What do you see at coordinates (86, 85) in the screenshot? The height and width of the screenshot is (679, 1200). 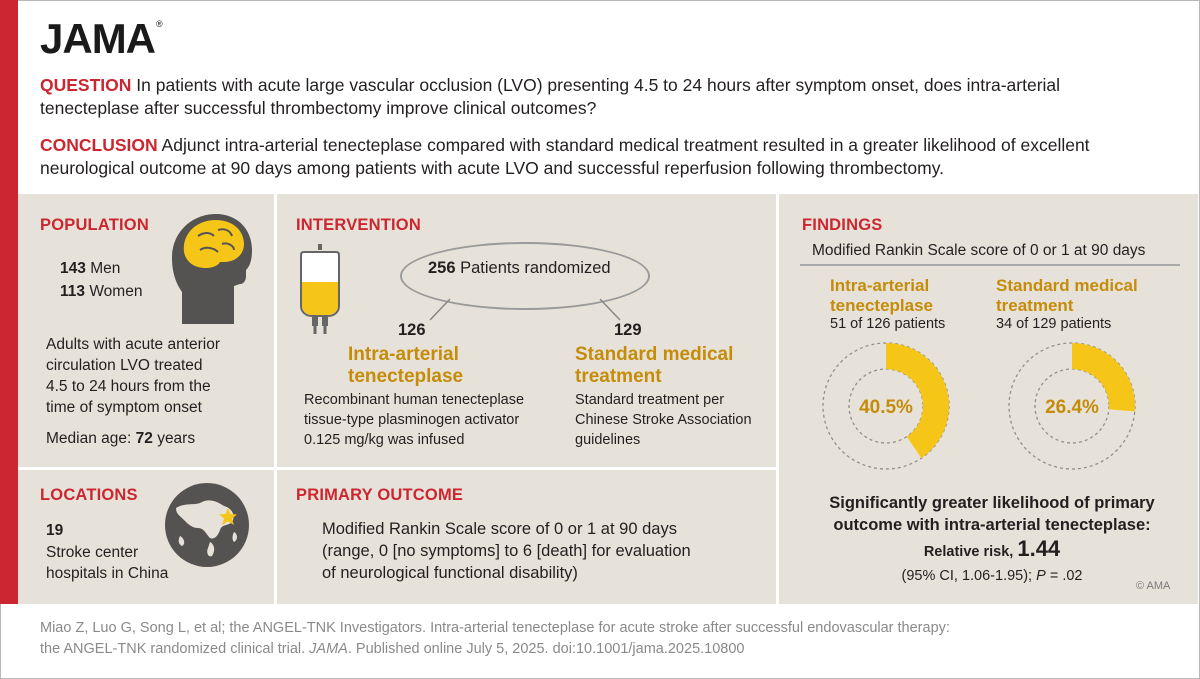 I see `question-label: QUESTION` at bounding box center [86, 85].